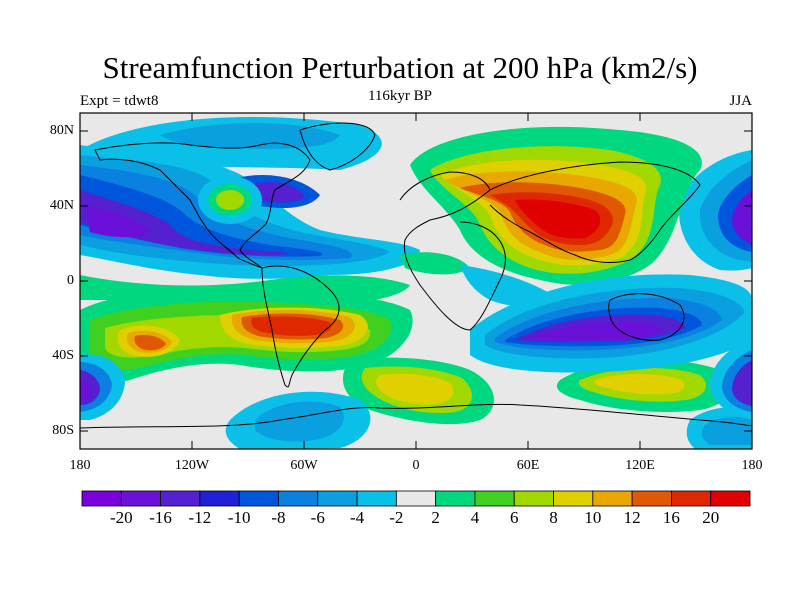 This screenshot has width=800, height=600. What do you see at coordinates (553, 517) in the screenshot?
I see `colorbar-label: 8` at bounding box center [553, 517].